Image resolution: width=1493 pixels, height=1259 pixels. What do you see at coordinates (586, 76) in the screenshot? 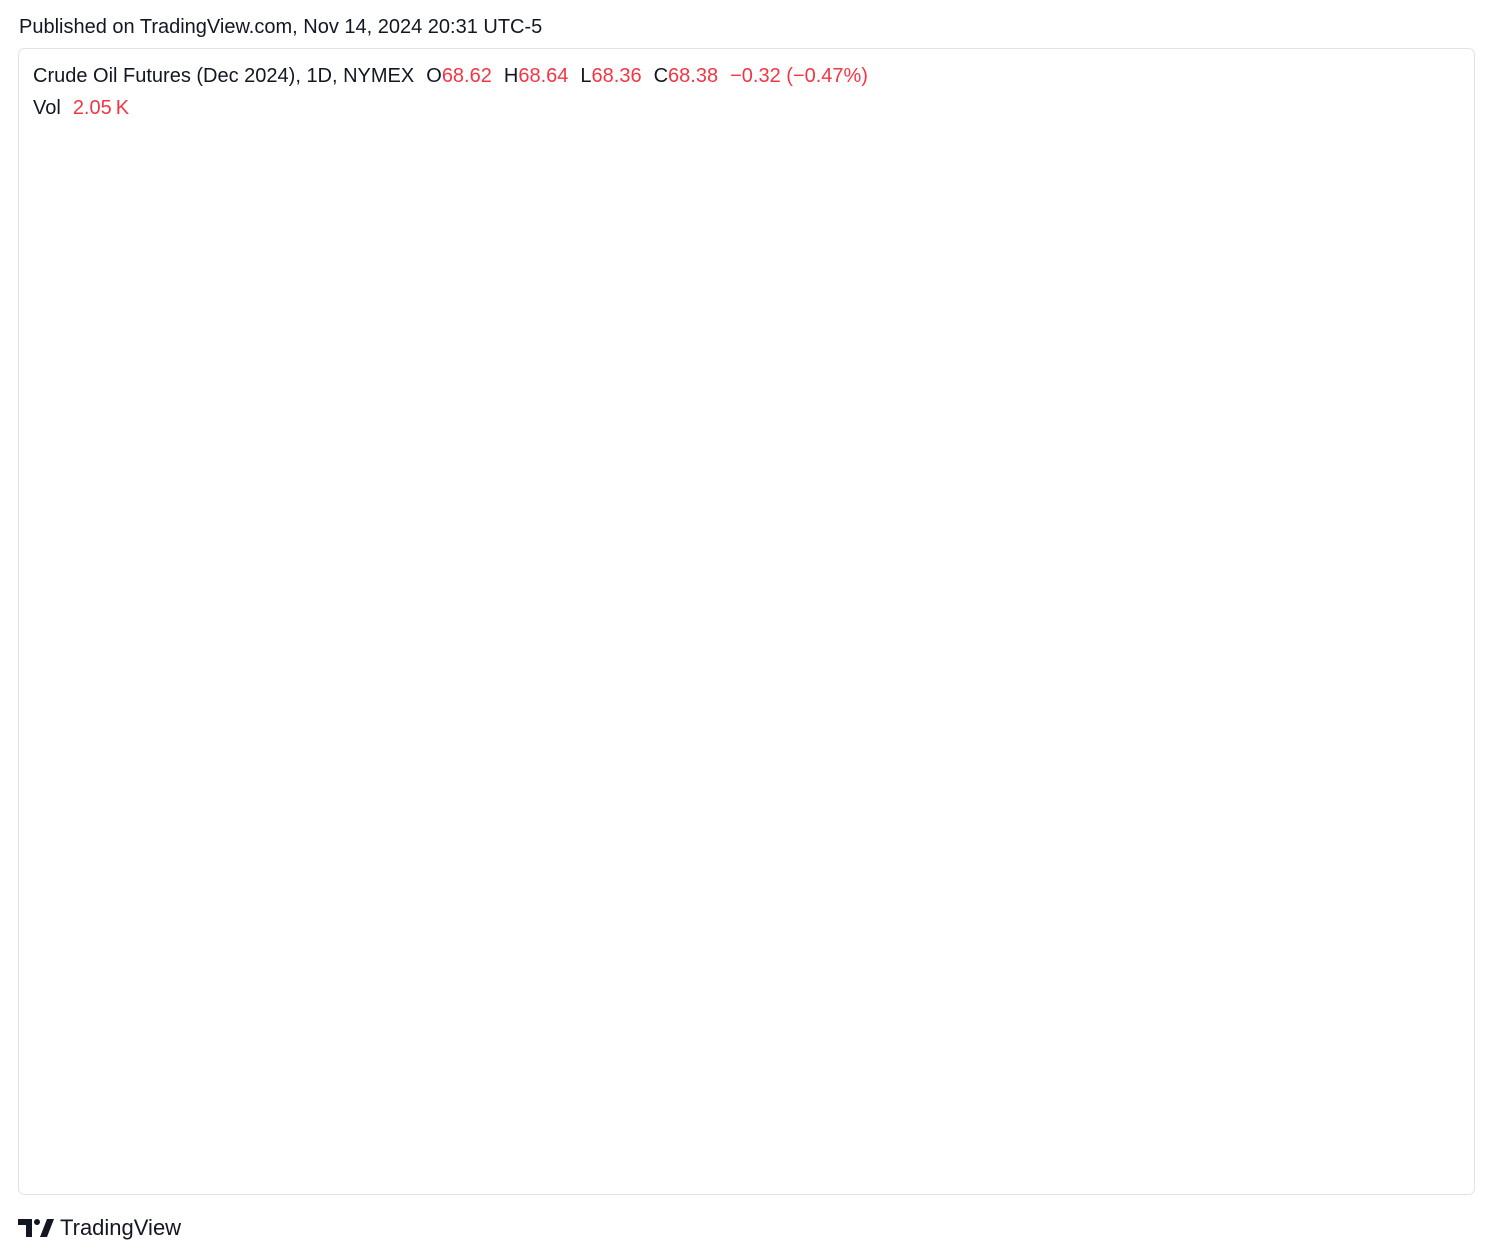
I see `legend-key: L` at bounding box center [586, 76].